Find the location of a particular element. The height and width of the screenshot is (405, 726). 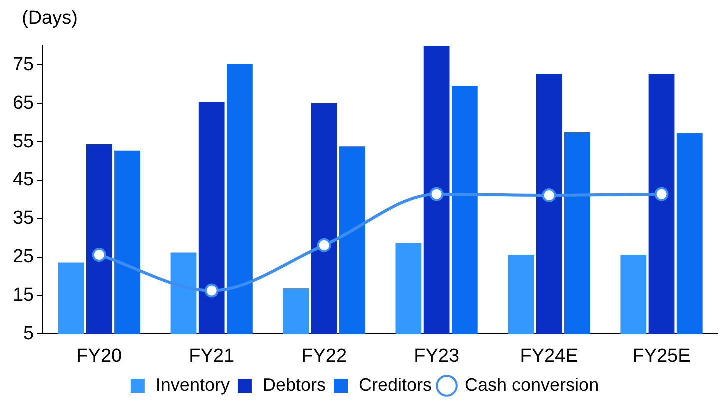

y-tick-label: 5 is located at coordinates (29, 333).